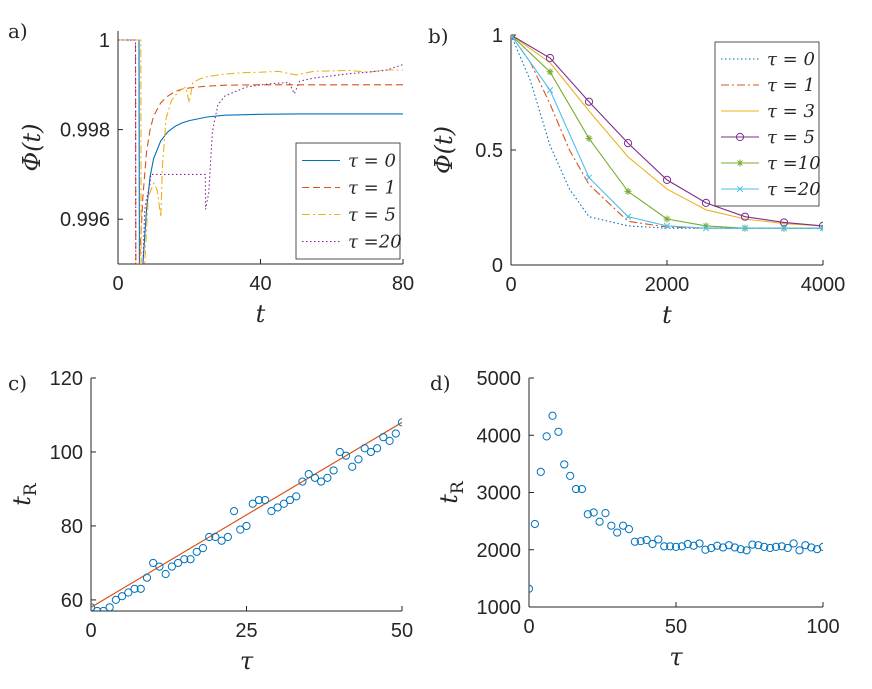 The width and height of the screenshot is (872, 689). What do you see at coordinates (66, 379) in the screenshot?
I see `y-tick-label: 120` at bounding box center [66, 379].